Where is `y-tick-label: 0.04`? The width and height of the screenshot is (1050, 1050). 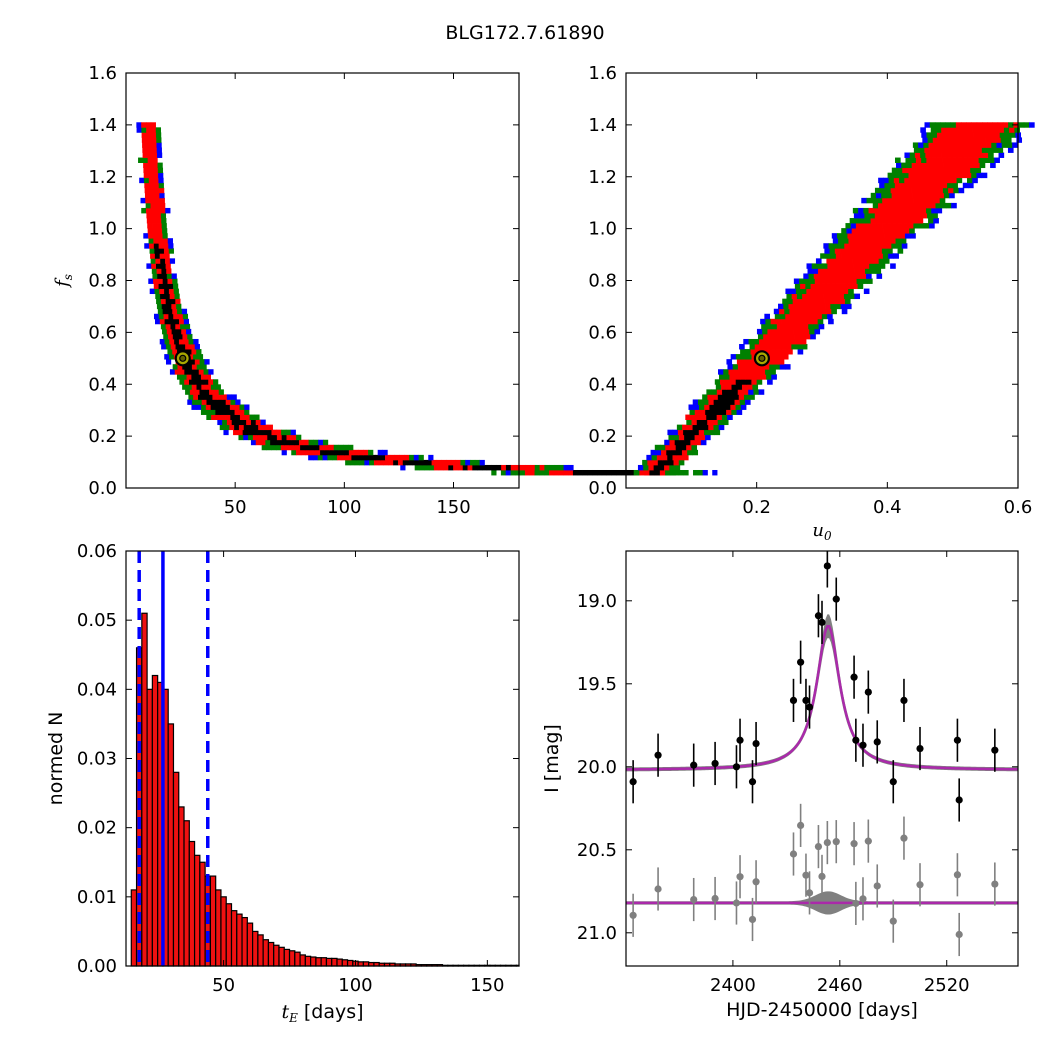
y-tick-label: 0.04 is located at coordinates (97, 689).